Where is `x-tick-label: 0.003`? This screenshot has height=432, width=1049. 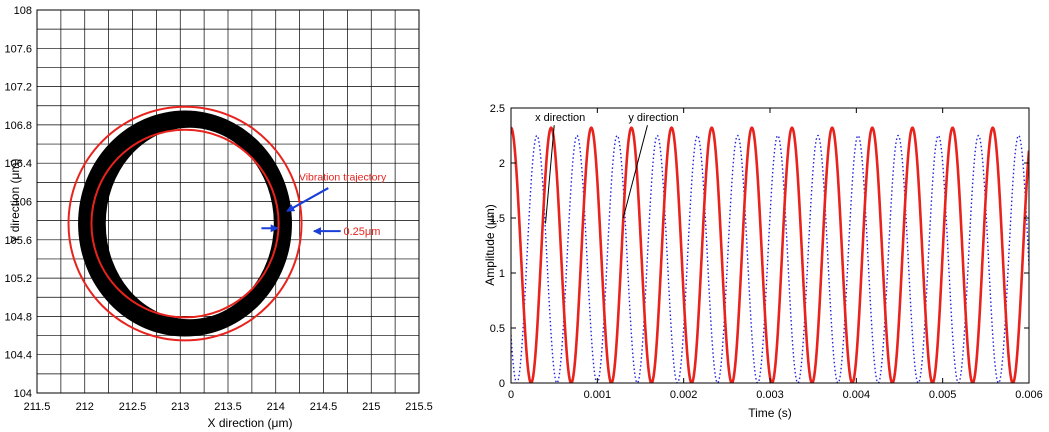
x-tick-label: 0.003 is located at coordinates (770, 395).